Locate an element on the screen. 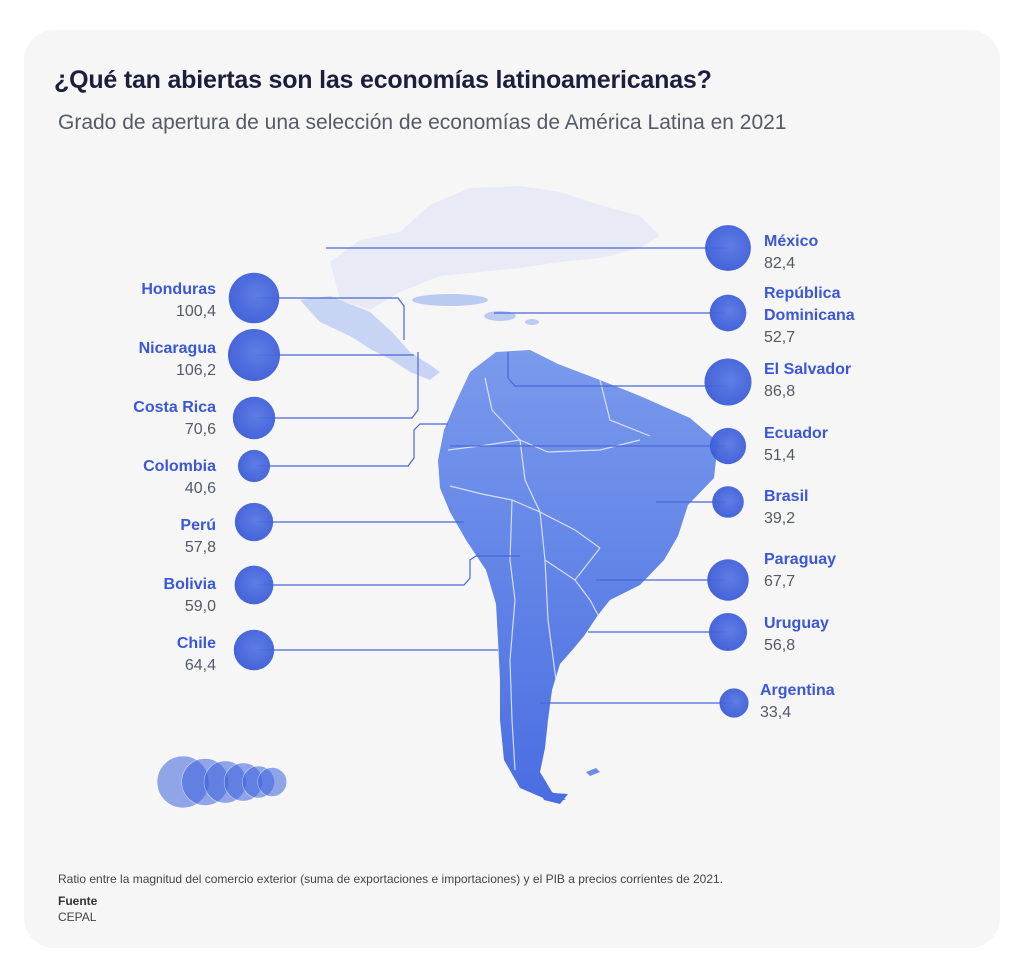 The width and height of the screenshot is (1024, 980). bubble-peru is located at coordinates (254, 522).